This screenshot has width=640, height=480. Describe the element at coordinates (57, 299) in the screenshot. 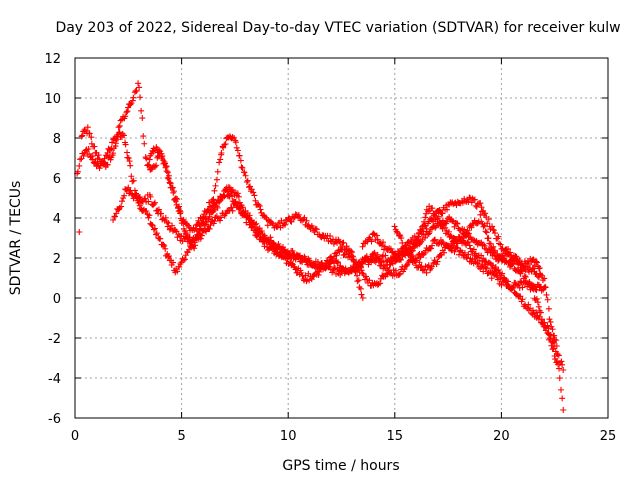

I see `y-tick-label: 0` at that location.